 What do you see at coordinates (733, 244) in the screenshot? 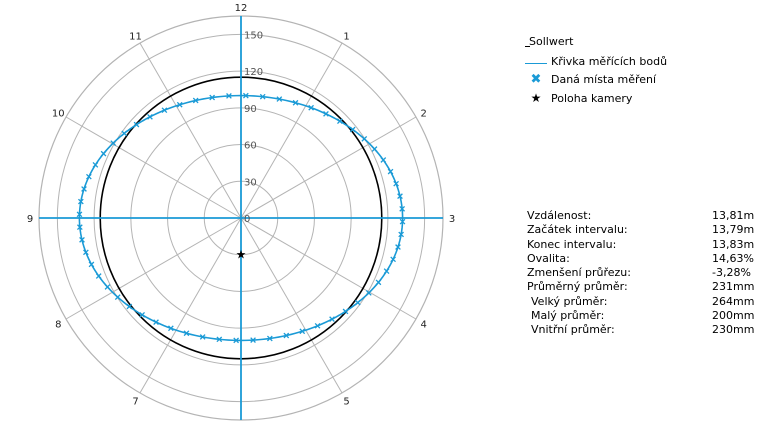
I see `stat-value: 13,83m` at bounding box center [733, 244].